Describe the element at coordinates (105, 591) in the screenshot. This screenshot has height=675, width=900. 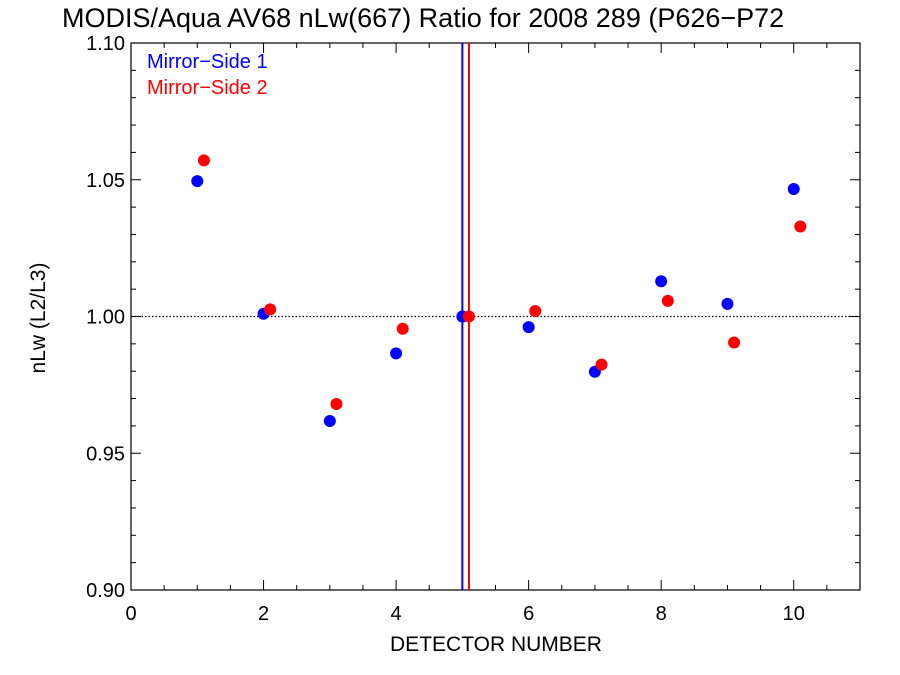
I see `y-tick-label: 0.90` at that location.